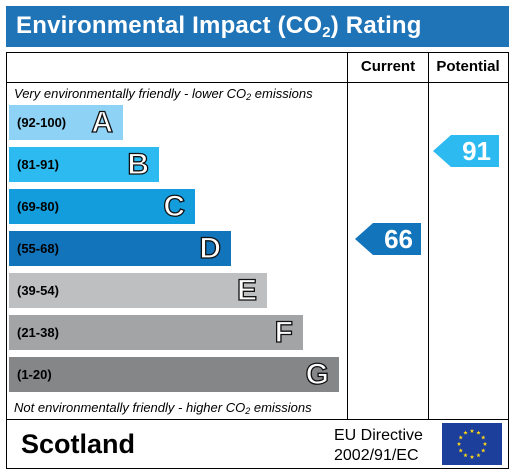 The height and width of the screenshot is (475, 514). I want to click on header-rule-left, so click(176, 82).